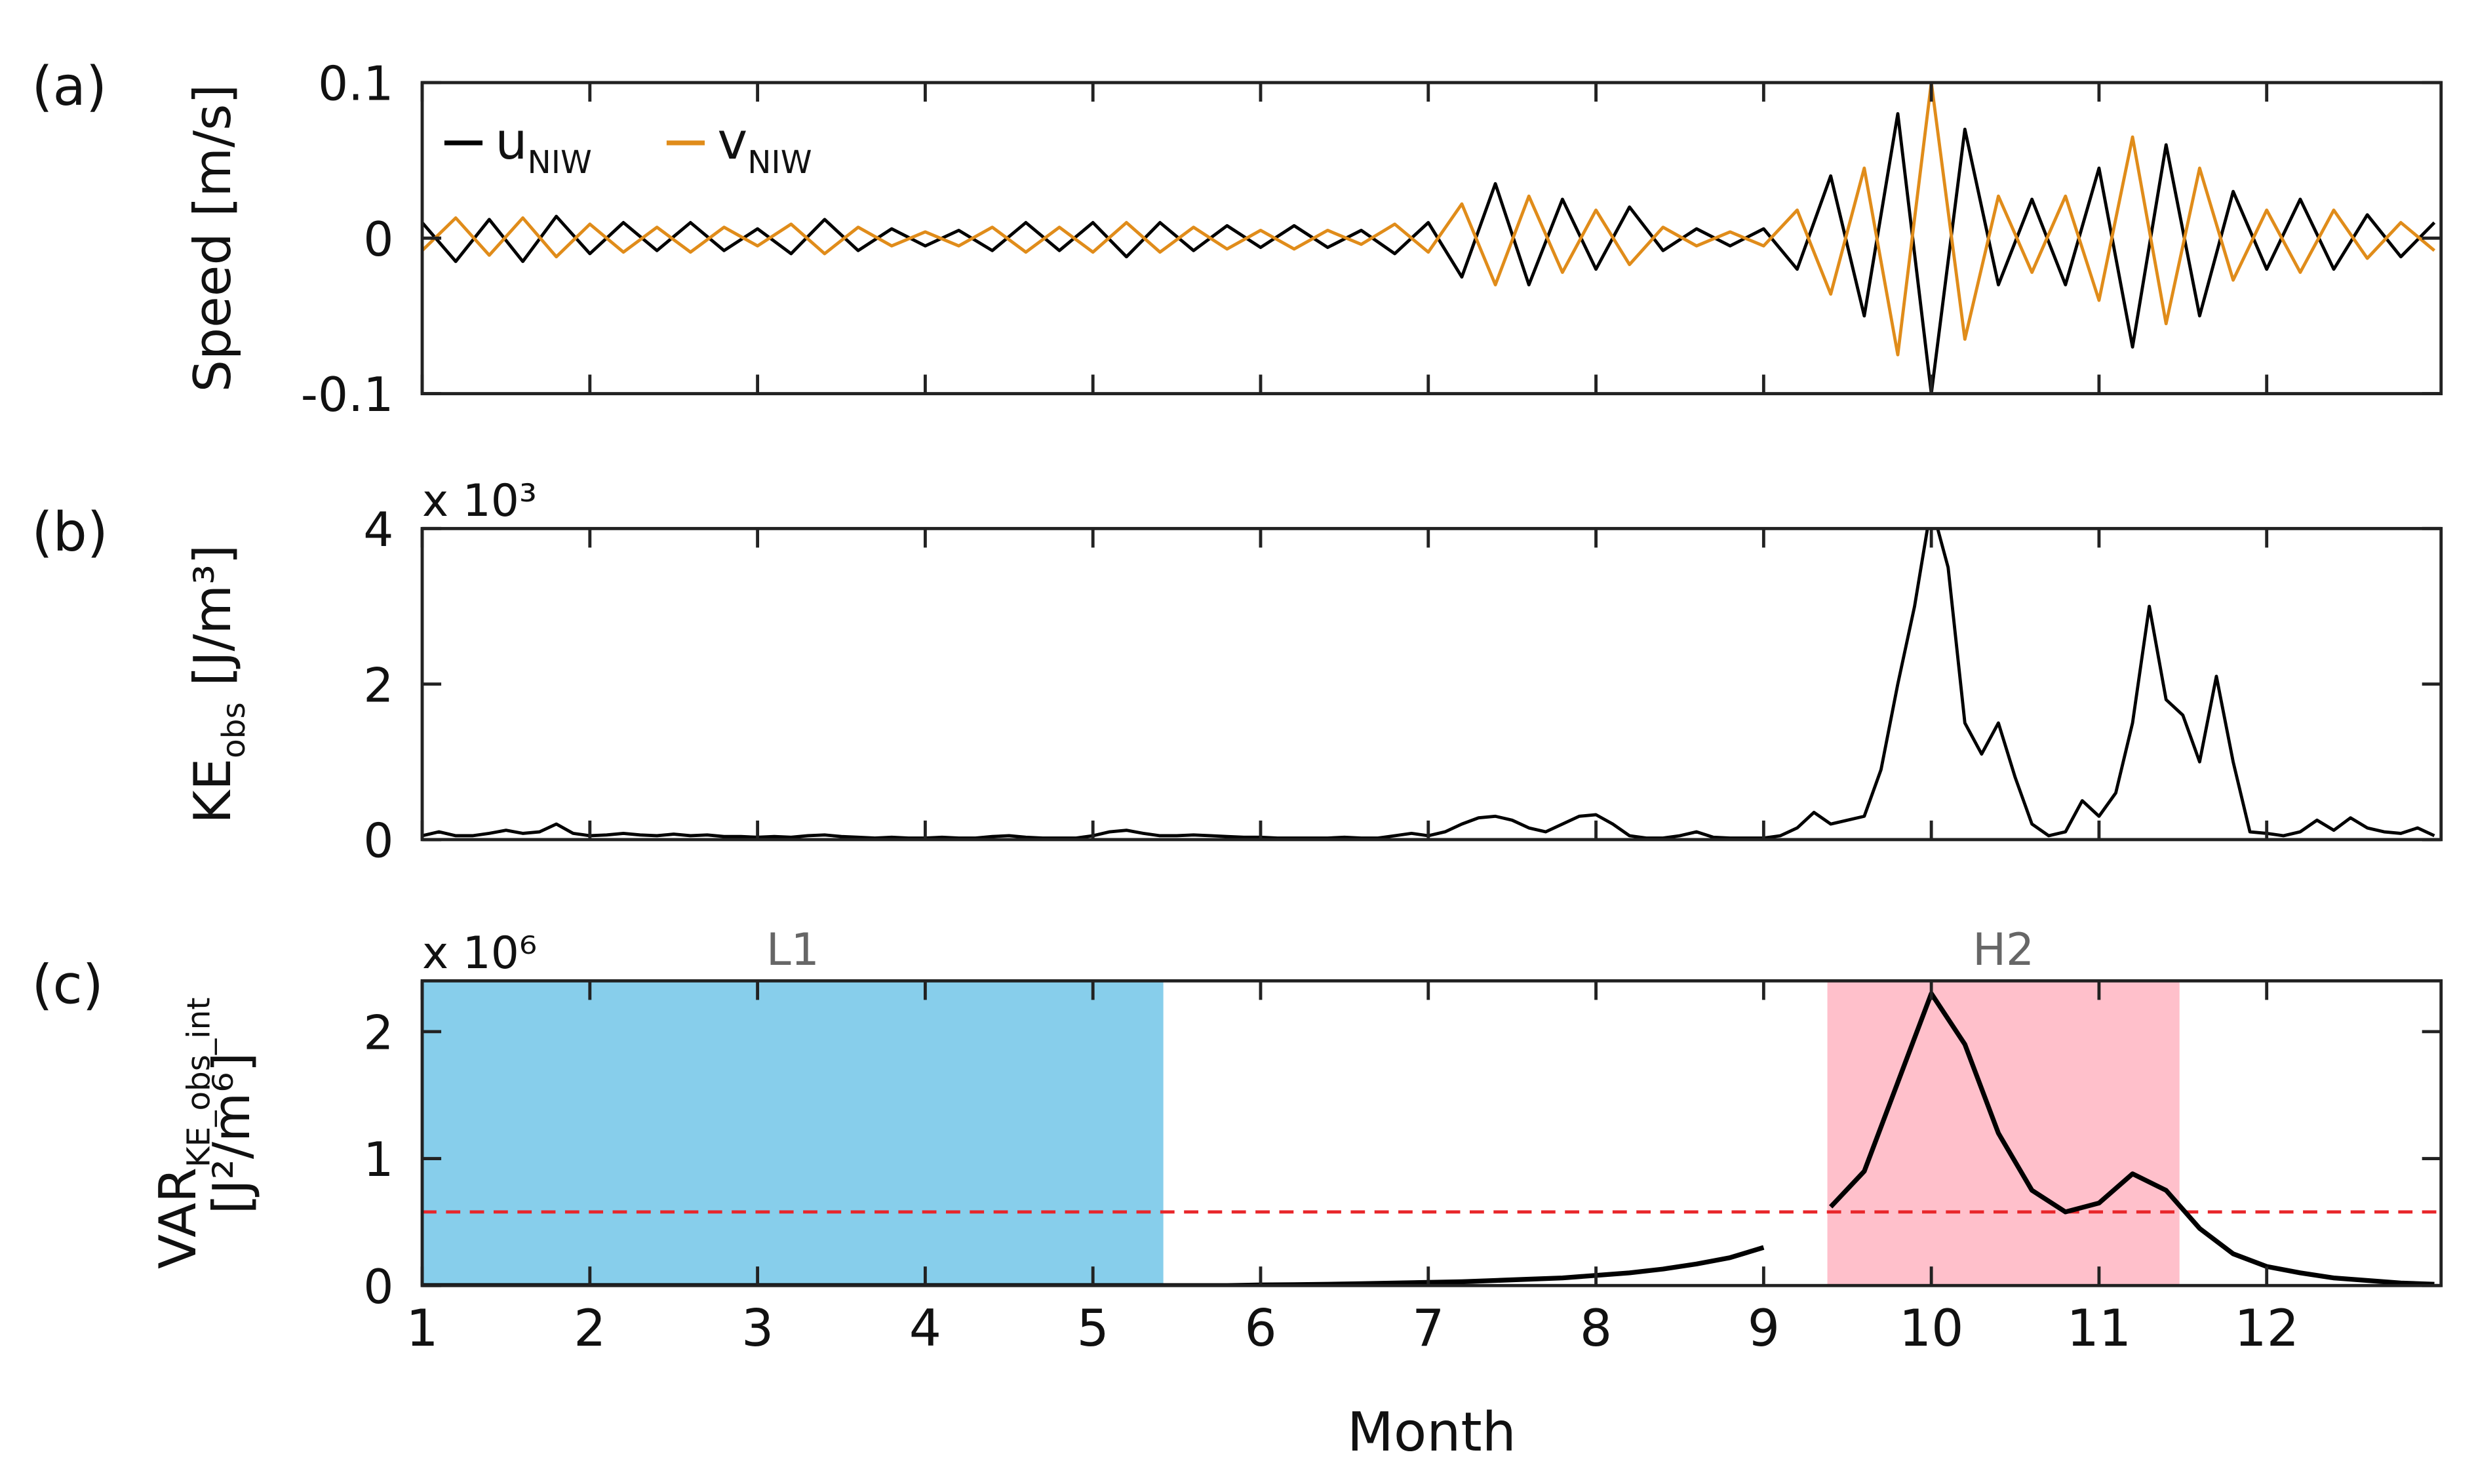 This screenshot has width=2476, height=1484. Describe the element at coordinates (347, 395) in the screenshot. I see `y-tick-label: -0.1` at that location.